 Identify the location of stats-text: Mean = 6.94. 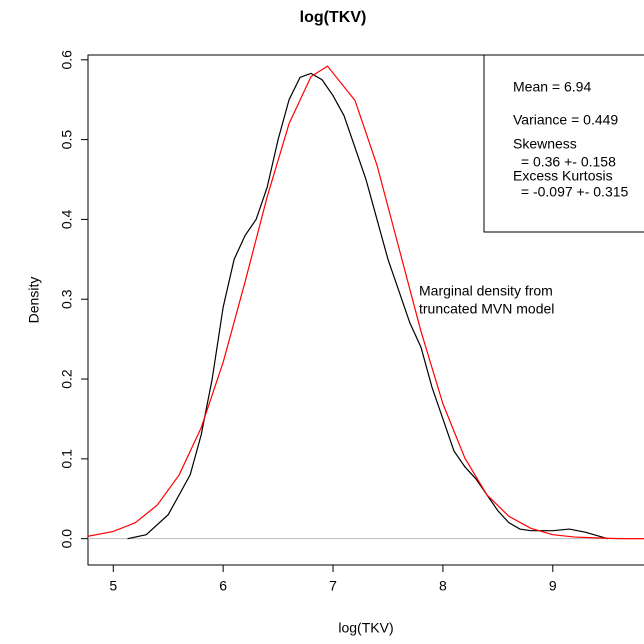
(552, 87).